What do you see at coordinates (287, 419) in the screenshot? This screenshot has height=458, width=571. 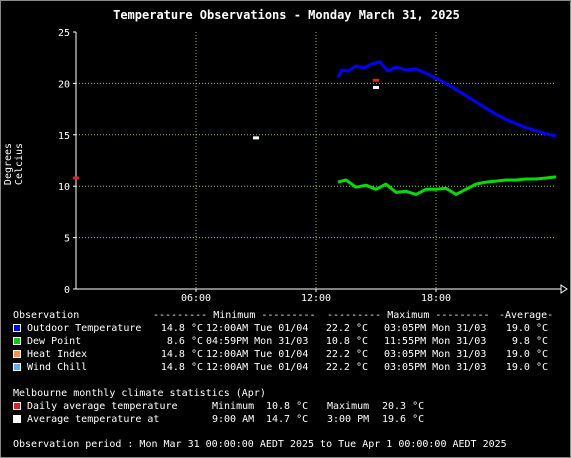 I see `climate-a-value: 14.7 °C` at bounding box center [287, 419].